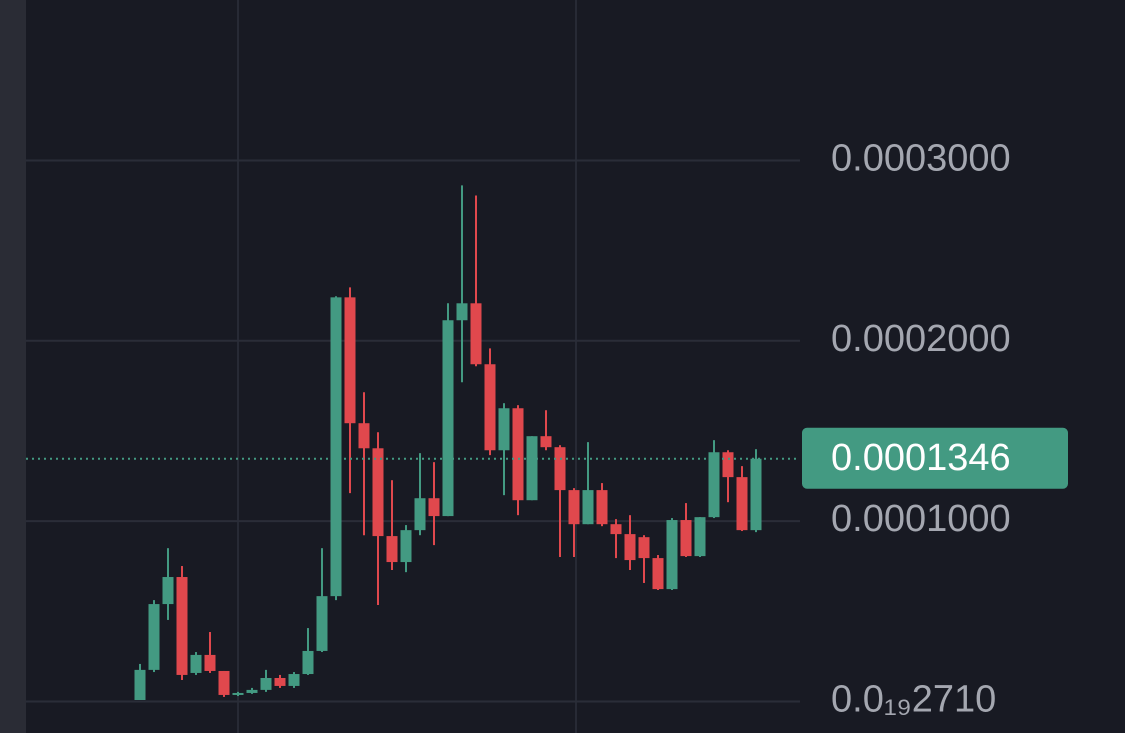 The width and height of the screenshot is (1125, 733). I want to click on price-label: 0.0001346, so click(921, 458).